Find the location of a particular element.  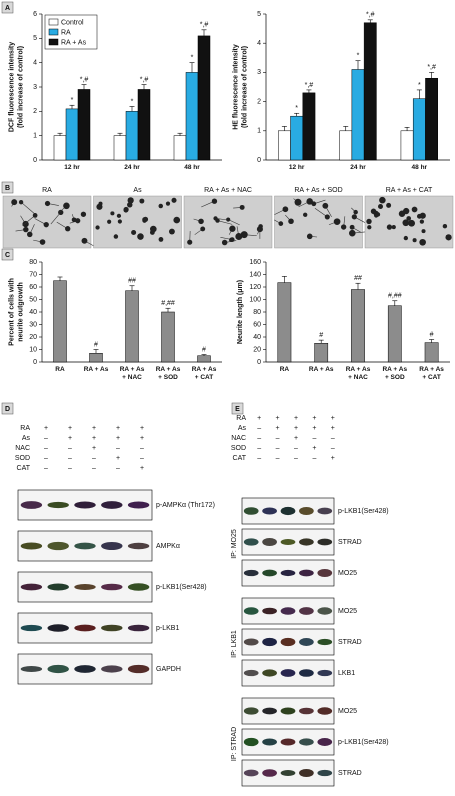

panel-label: C is located at coordinates (7, 255).